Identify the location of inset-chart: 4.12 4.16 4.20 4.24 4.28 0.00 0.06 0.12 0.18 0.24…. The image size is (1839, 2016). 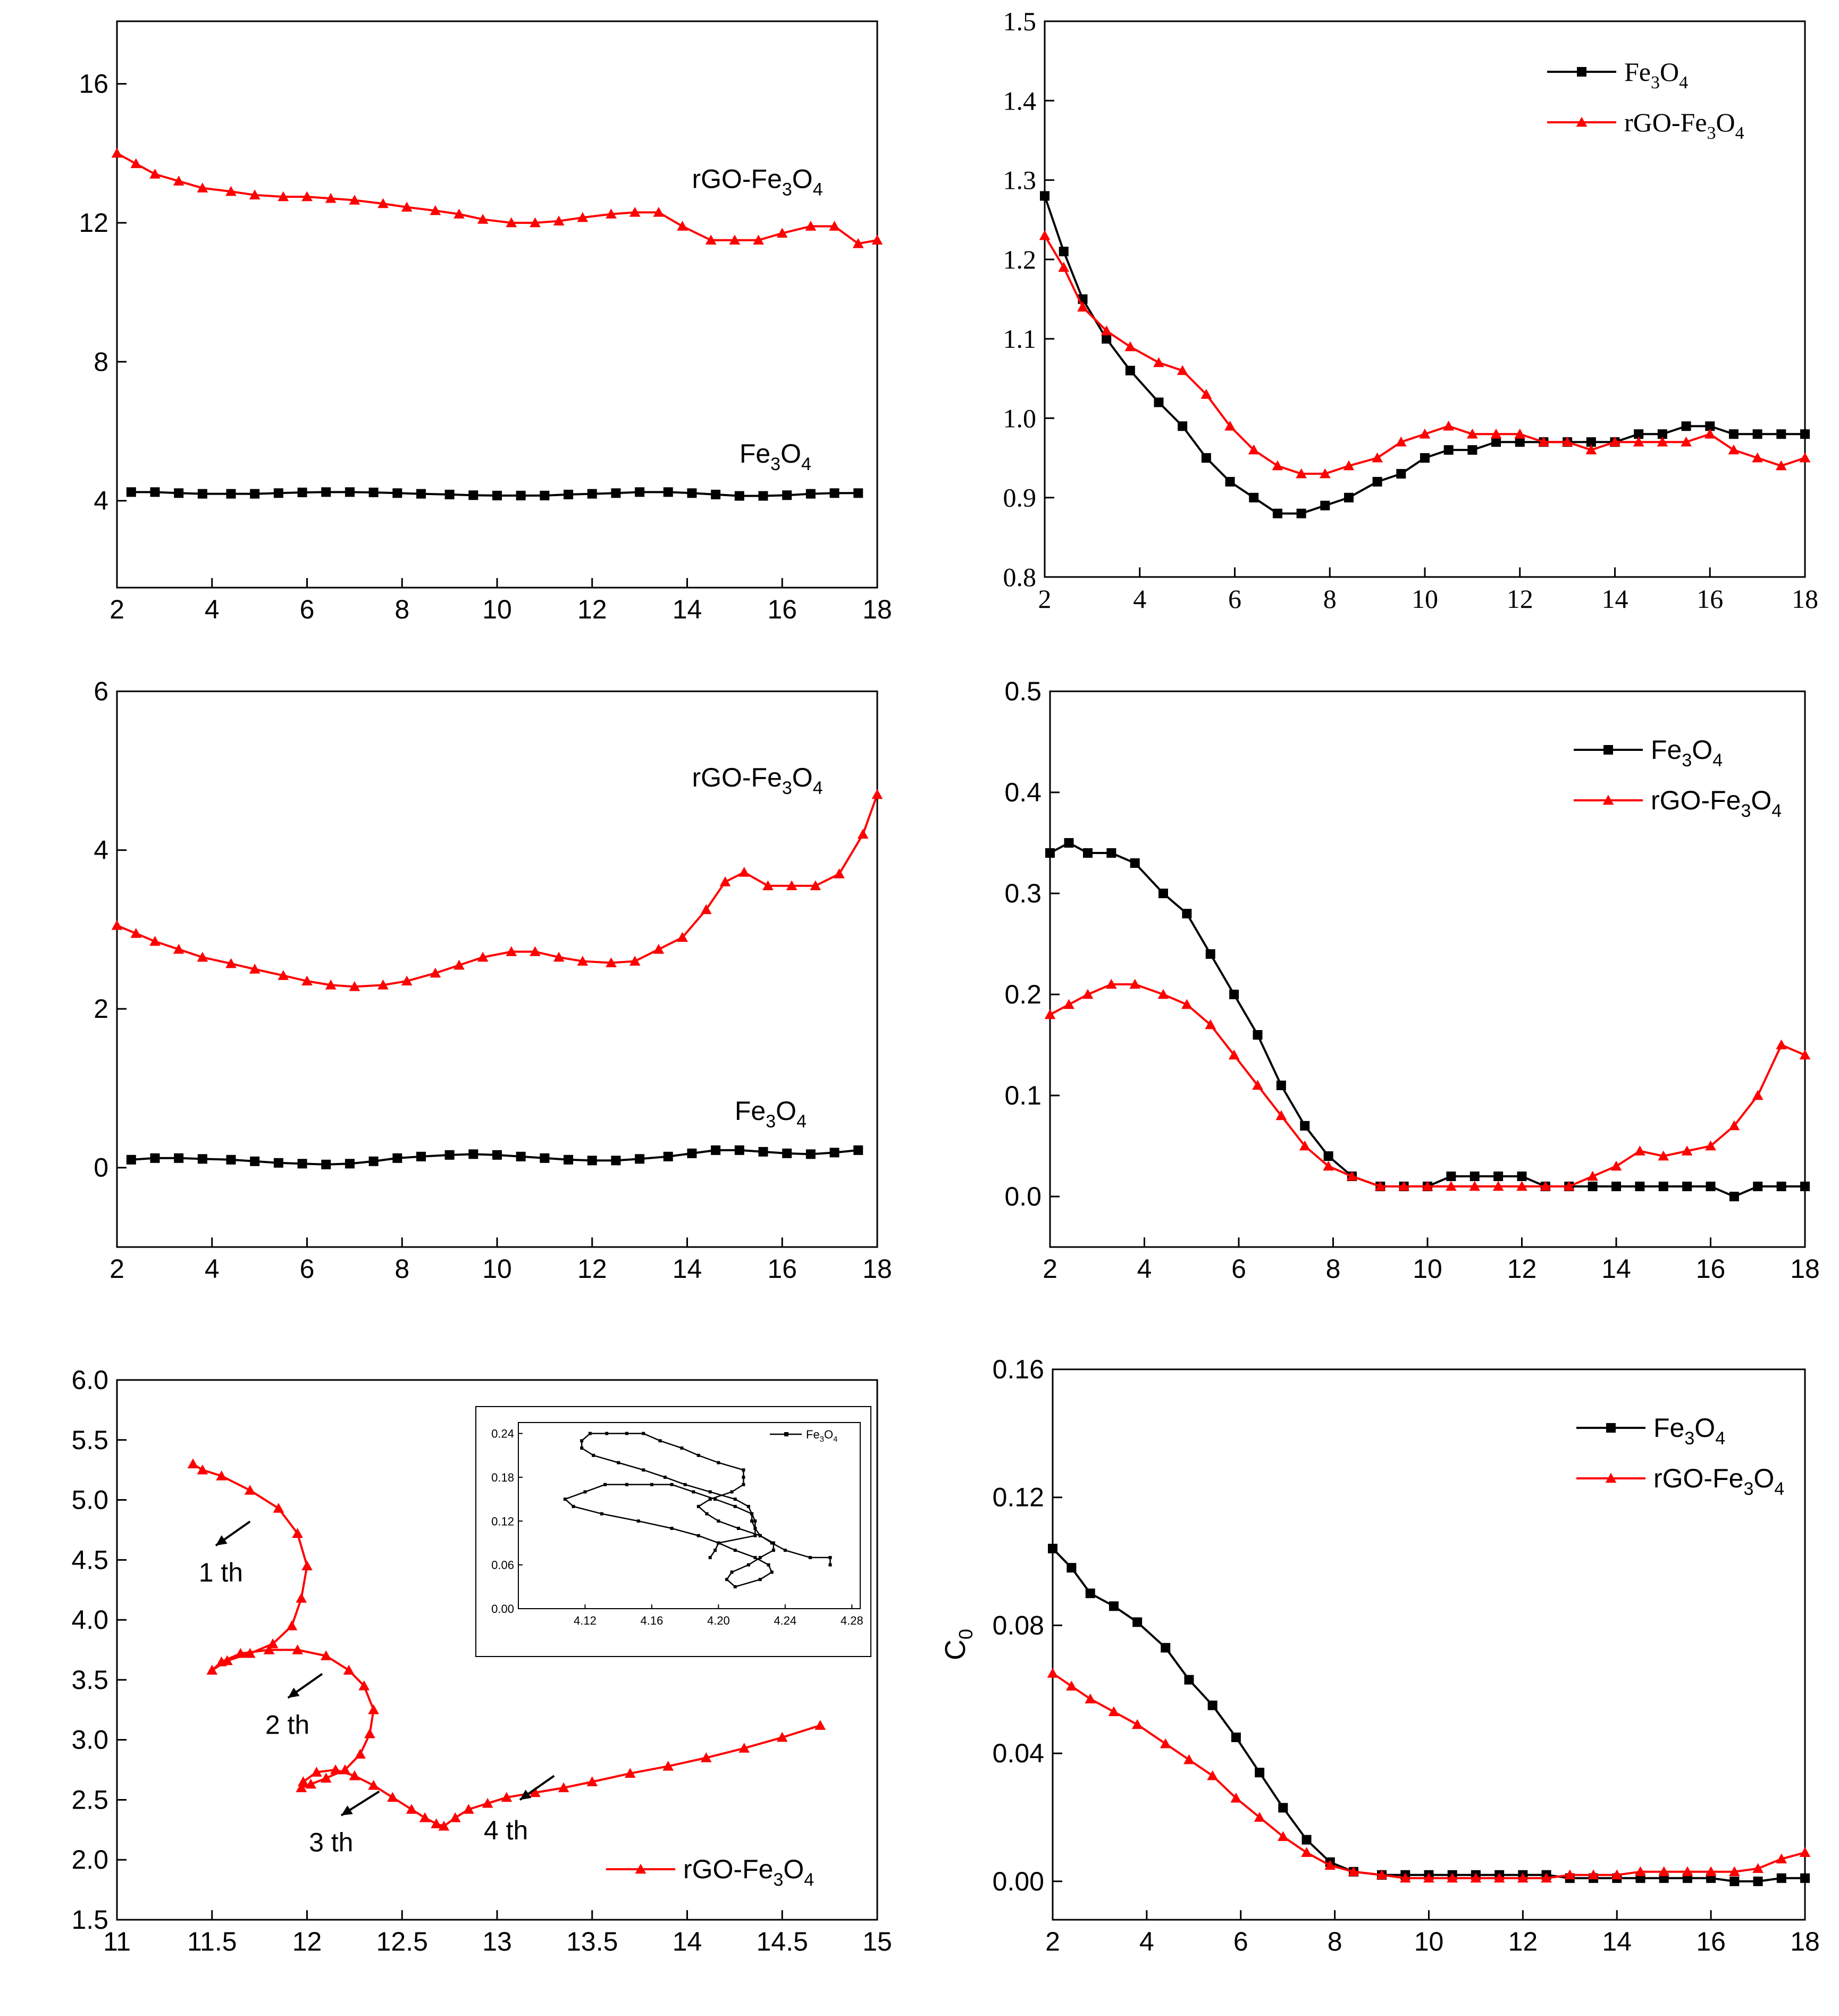
(673, 1531).